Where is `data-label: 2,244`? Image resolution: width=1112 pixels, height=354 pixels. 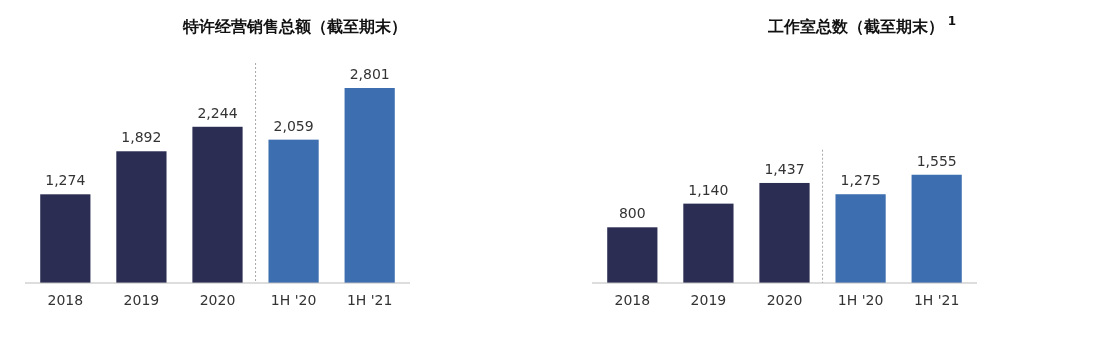
data-label: 2,244 is located at coordinates (217, 112).